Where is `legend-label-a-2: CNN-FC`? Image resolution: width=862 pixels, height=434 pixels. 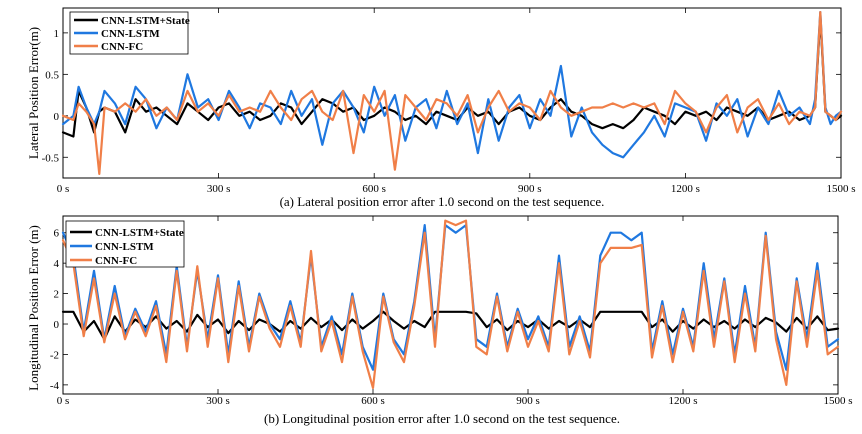
legend-label-a-2: CNN-FC is located at coordinates (122, 47).